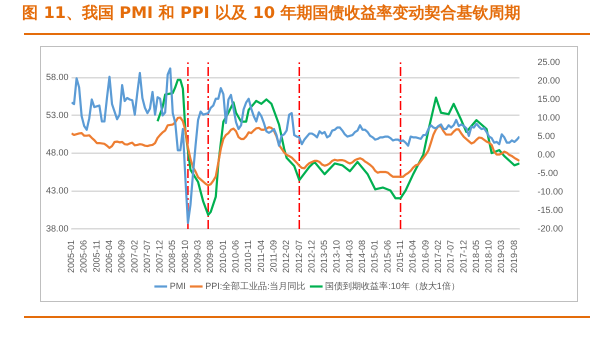 The height and width of the screenshot is (344, 601). I want to click on legend-label: PPI:全部工业品:当月同比, so click(255, 285).